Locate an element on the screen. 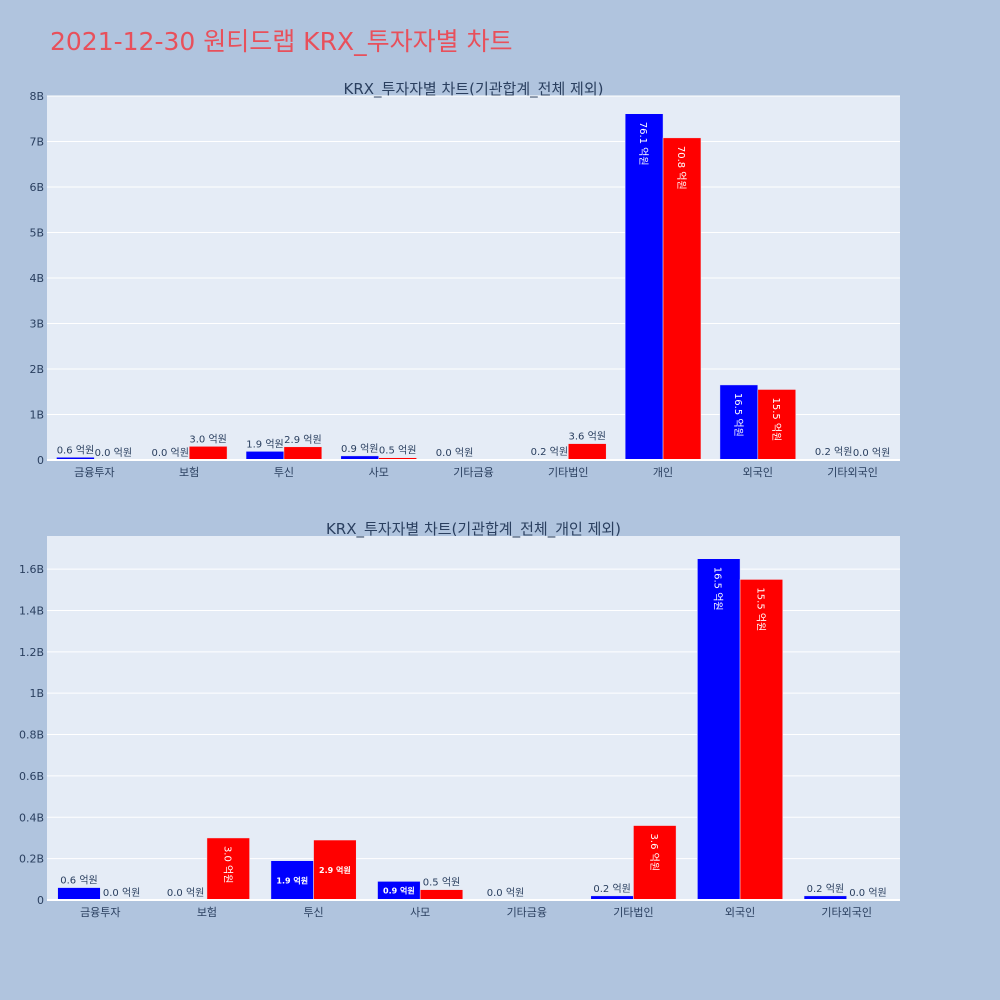 This screenshot has width=1000, height=1000. y-tick-label: 2B is located at coordinates (36, 369).